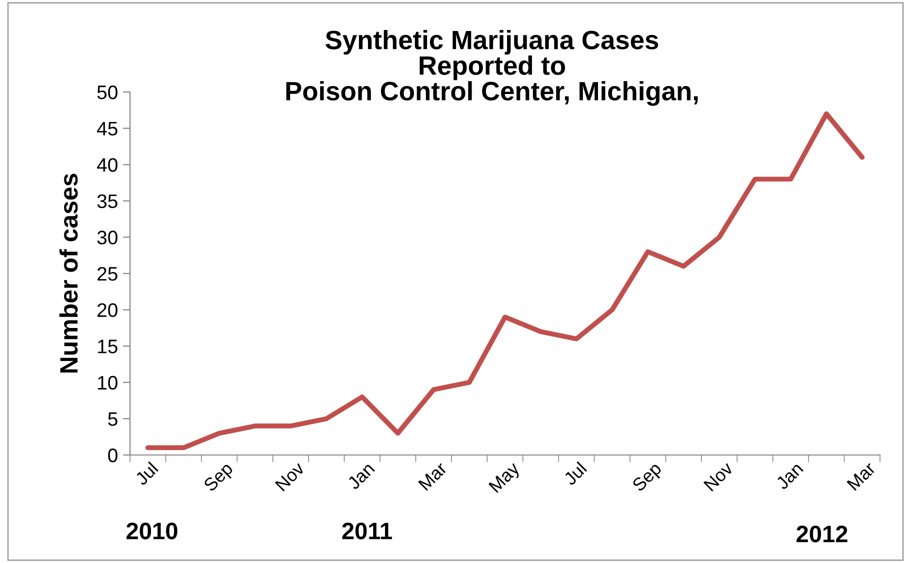  I want to click on y-tick-label: 45, so click(107, 129).